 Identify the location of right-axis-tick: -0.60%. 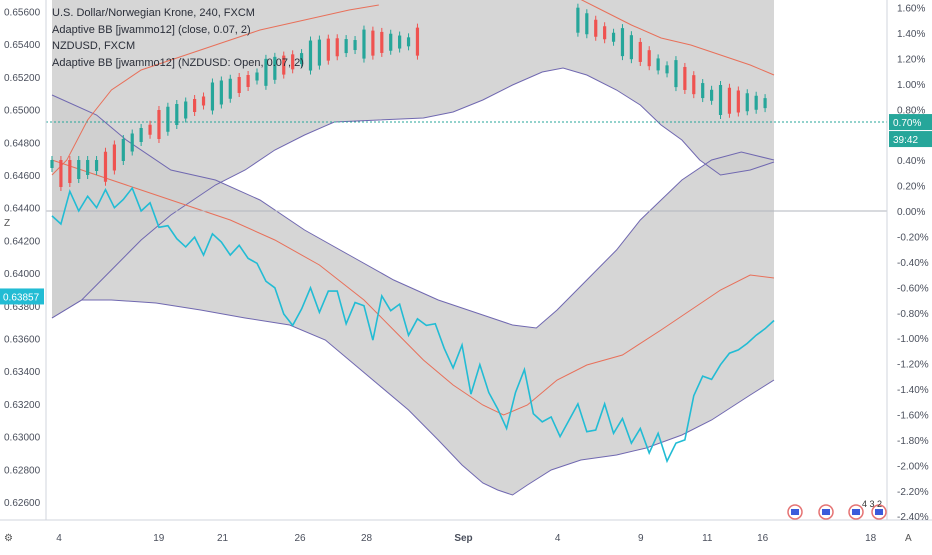
(913, 288).